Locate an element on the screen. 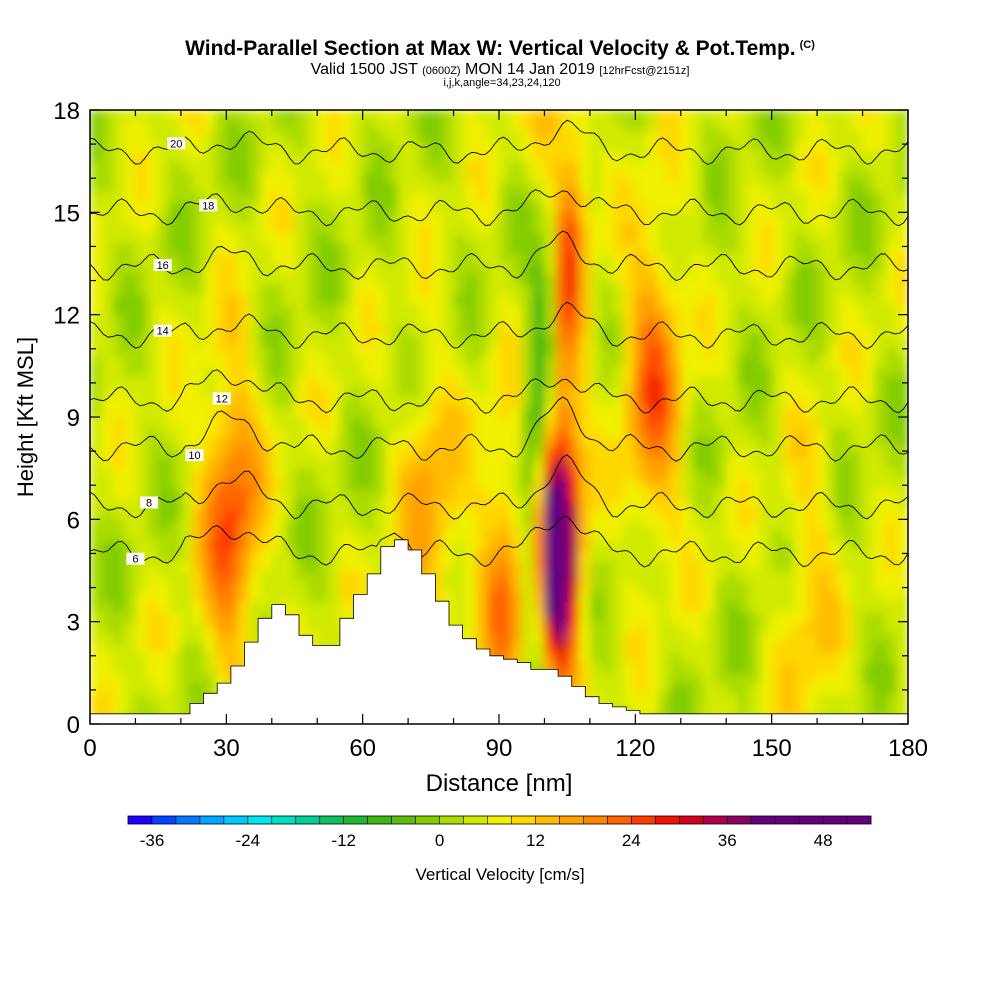 This screenshot has height=1000, width=1000. colorbar-frame is located at coordinates (499, 820).